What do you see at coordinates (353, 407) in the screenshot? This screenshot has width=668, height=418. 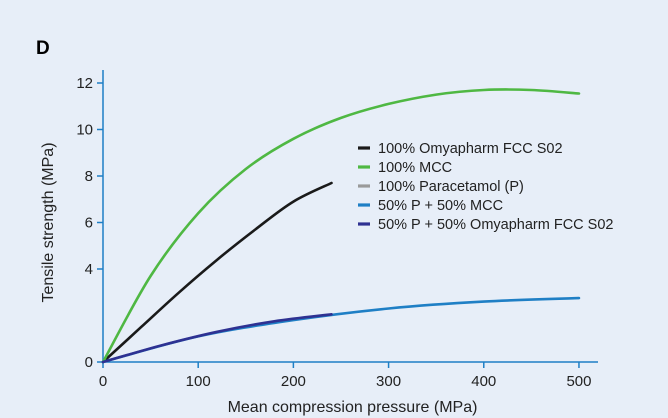 I see `x-axis-label: Mean compression pressure (MPa)` at bounding box center [353, 407].